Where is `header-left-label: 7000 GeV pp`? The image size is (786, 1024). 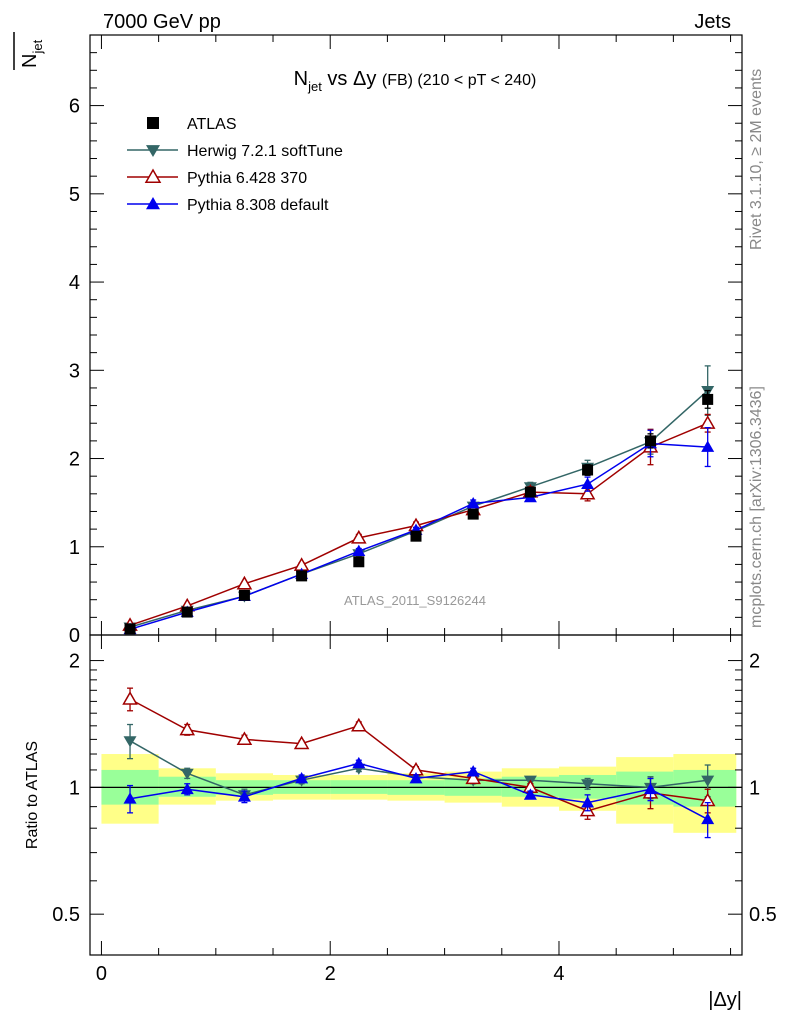 header-left-label: 7000 GeV pp is located at coordinates (162, 22).